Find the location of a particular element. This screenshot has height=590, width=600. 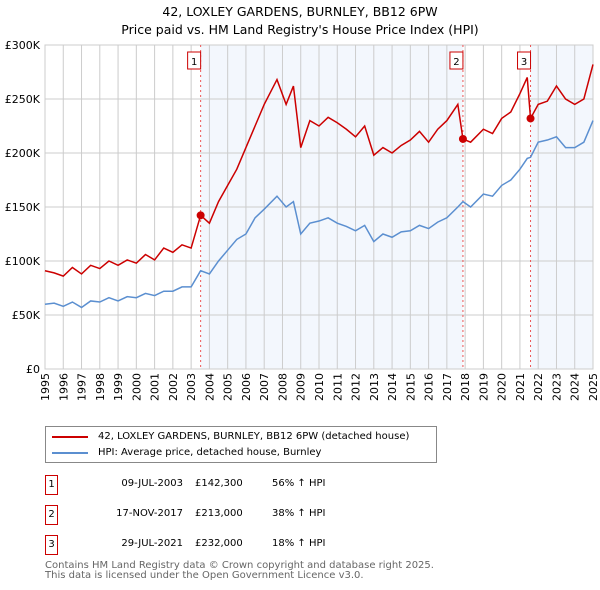

sale-label: 3 is located at coordinates (524, 62).